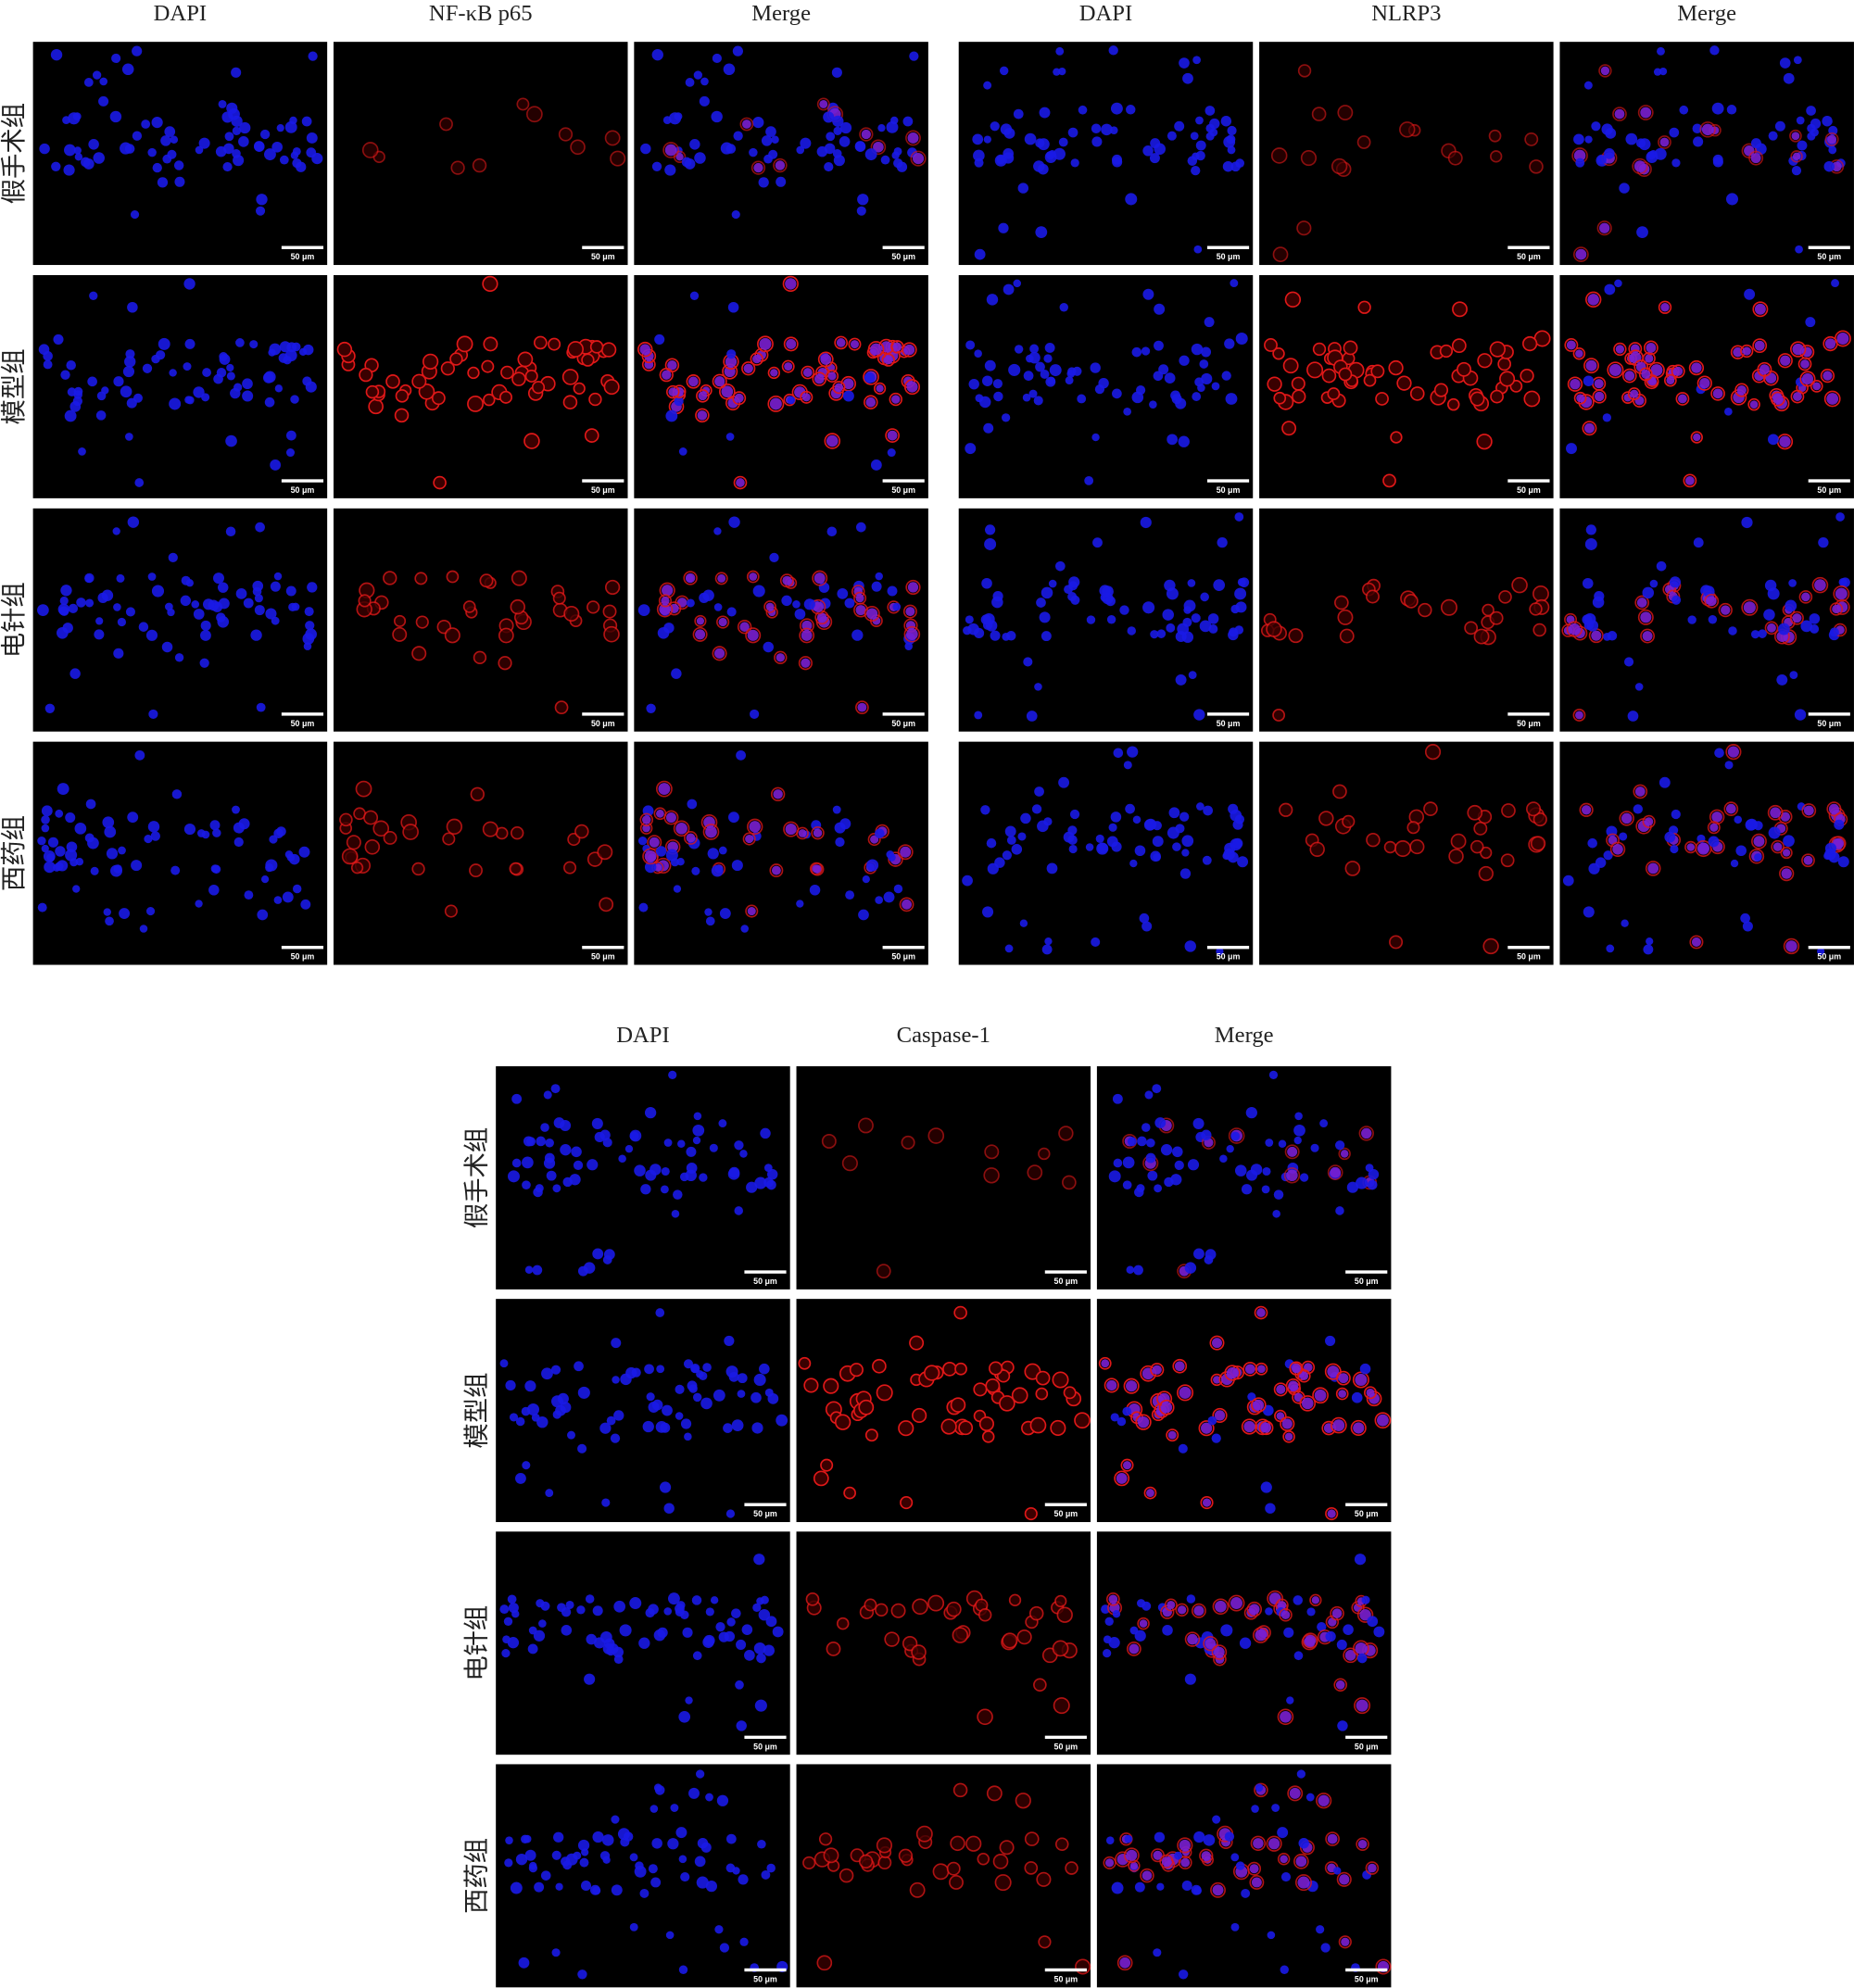 This screenshot has width=1854, height=1988. I want to click on column-header: Merge, so click(1244, 1035).